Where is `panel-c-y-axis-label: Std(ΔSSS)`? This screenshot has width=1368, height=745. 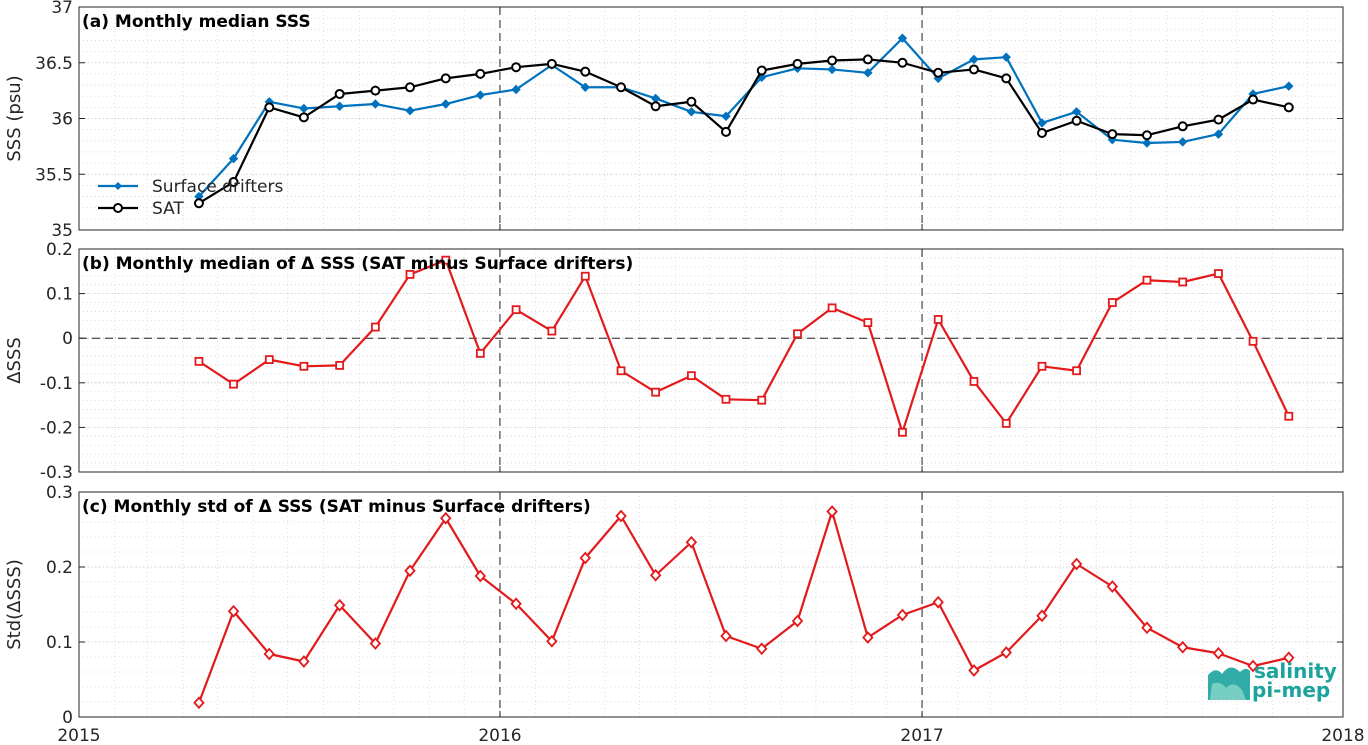 panel-c-y-axis-label: Std(ΔSSS) is located at coordinates (14, 604).